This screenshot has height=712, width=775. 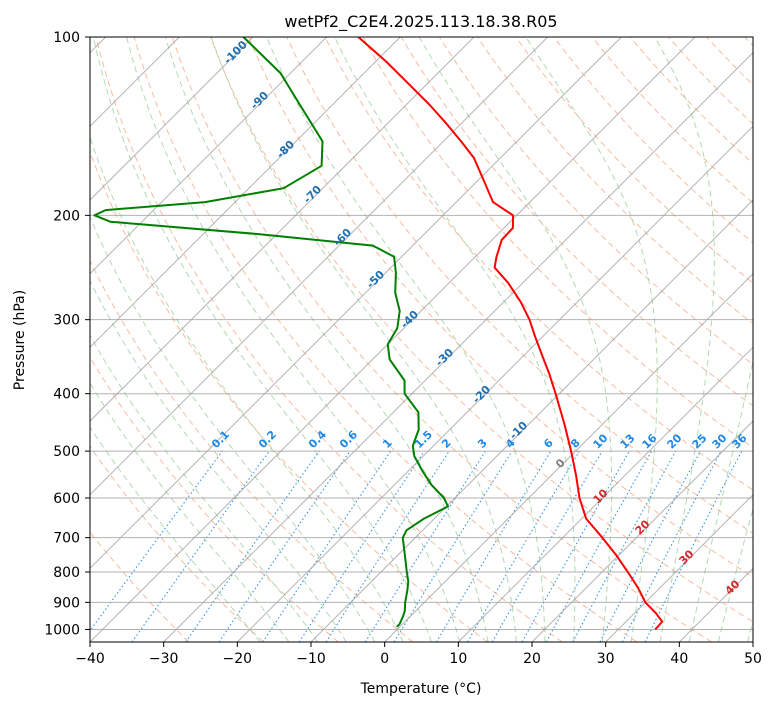 I want to click on y-tick-label: 500, so click(x=66, y=452).